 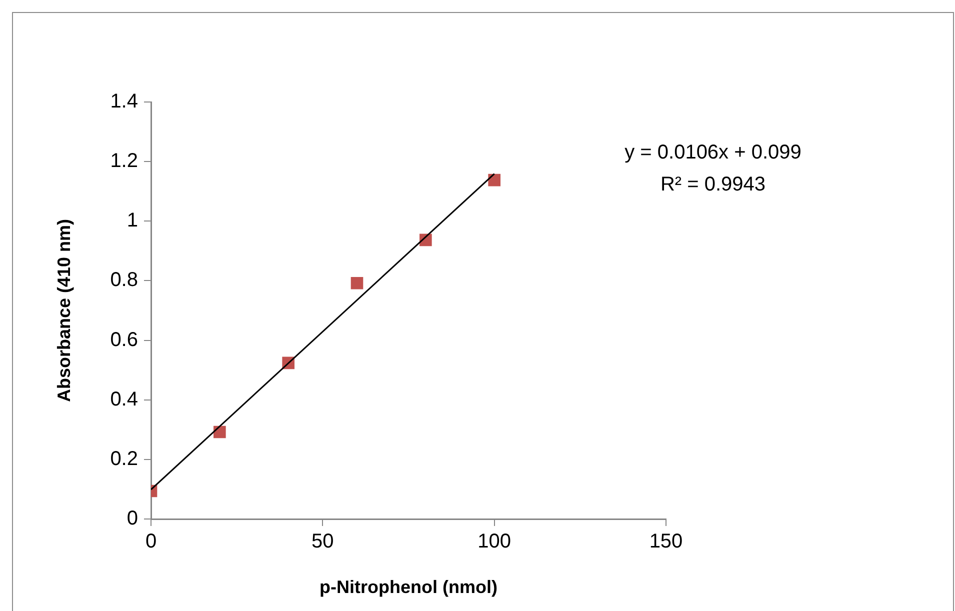 I want to click on y-axis-title: Absorbance (410 nm), so click(x=64, y=310).